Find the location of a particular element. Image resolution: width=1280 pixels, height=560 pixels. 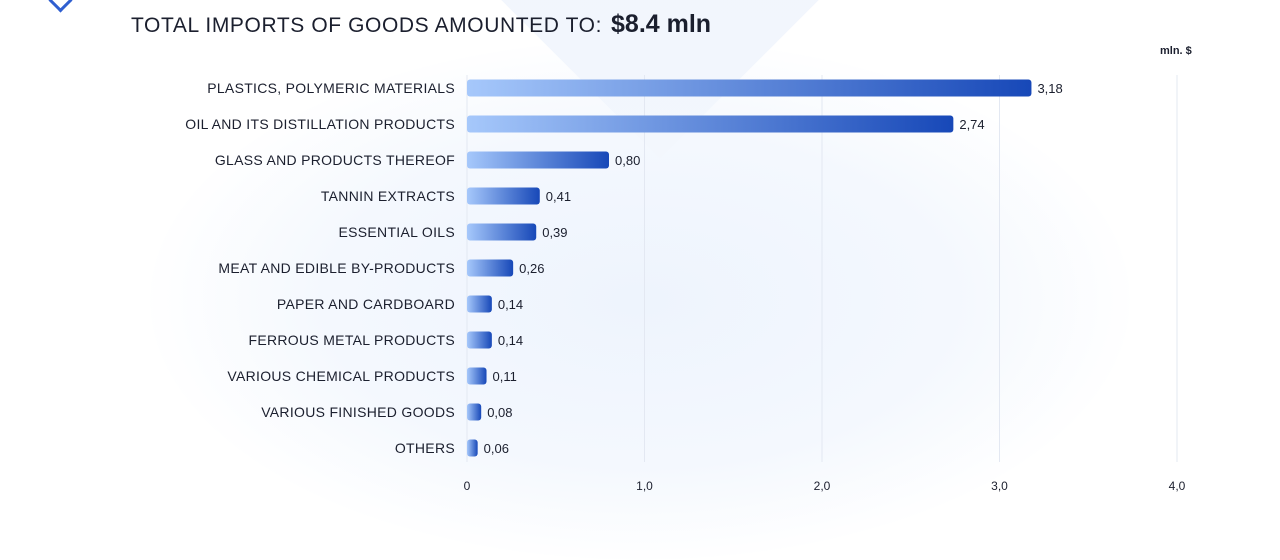

category-label: TANNIN EXTRACTS is located at coordinates (388, 196).